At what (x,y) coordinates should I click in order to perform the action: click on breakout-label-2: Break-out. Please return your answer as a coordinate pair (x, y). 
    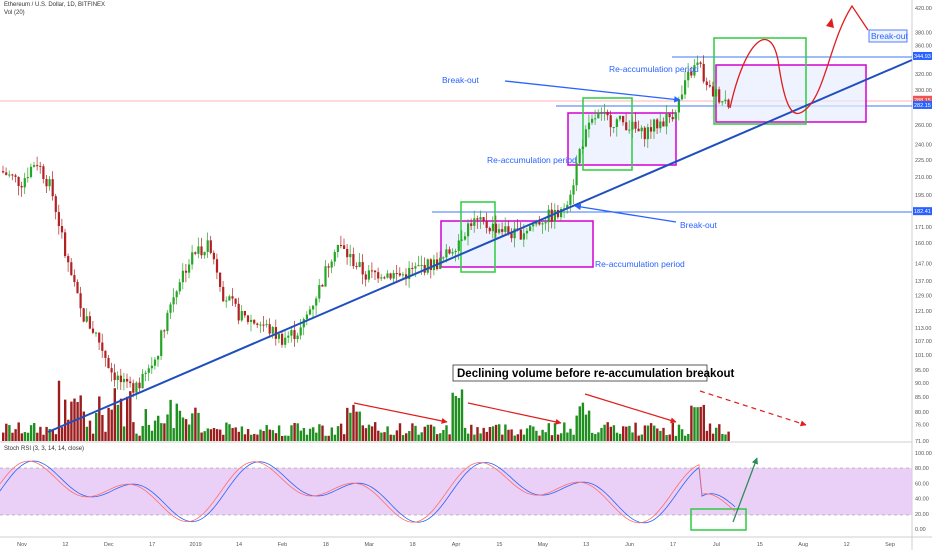
    Looking at the image, I should click on (698, 225).